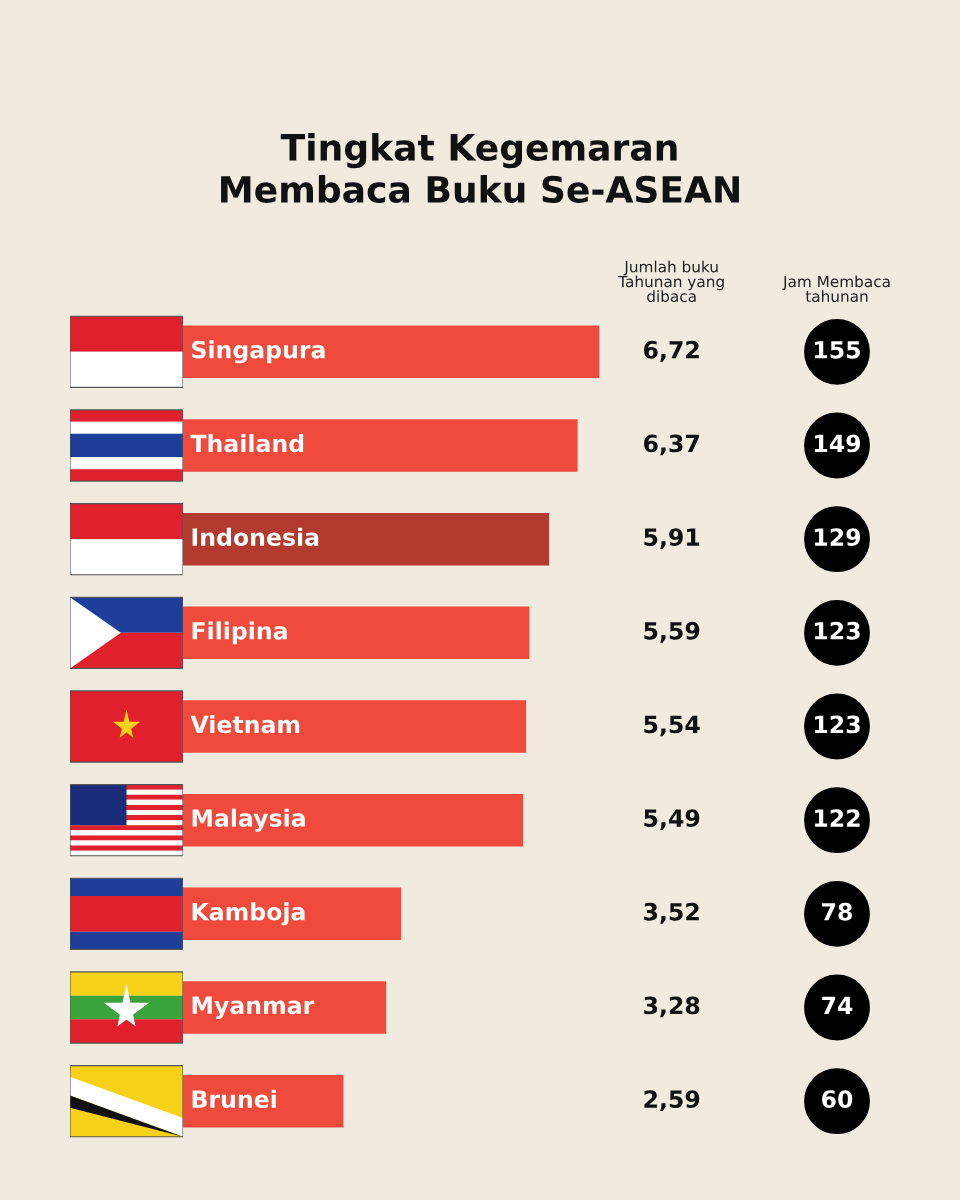 Image resolution: width=960 pixels, height=1200 pixels. What do you see at coordinates (671, 281) in the screenshot?
I see `text: Jumlah buku Tahunan yang dibaca` at bounding box center [671, 281].